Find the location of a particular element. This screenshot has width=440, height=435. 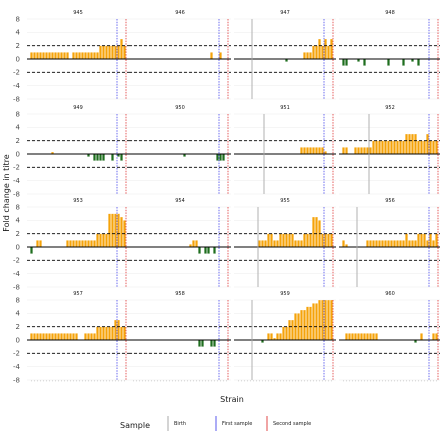

panel-label: 945 is located at coordinates (78, 13).